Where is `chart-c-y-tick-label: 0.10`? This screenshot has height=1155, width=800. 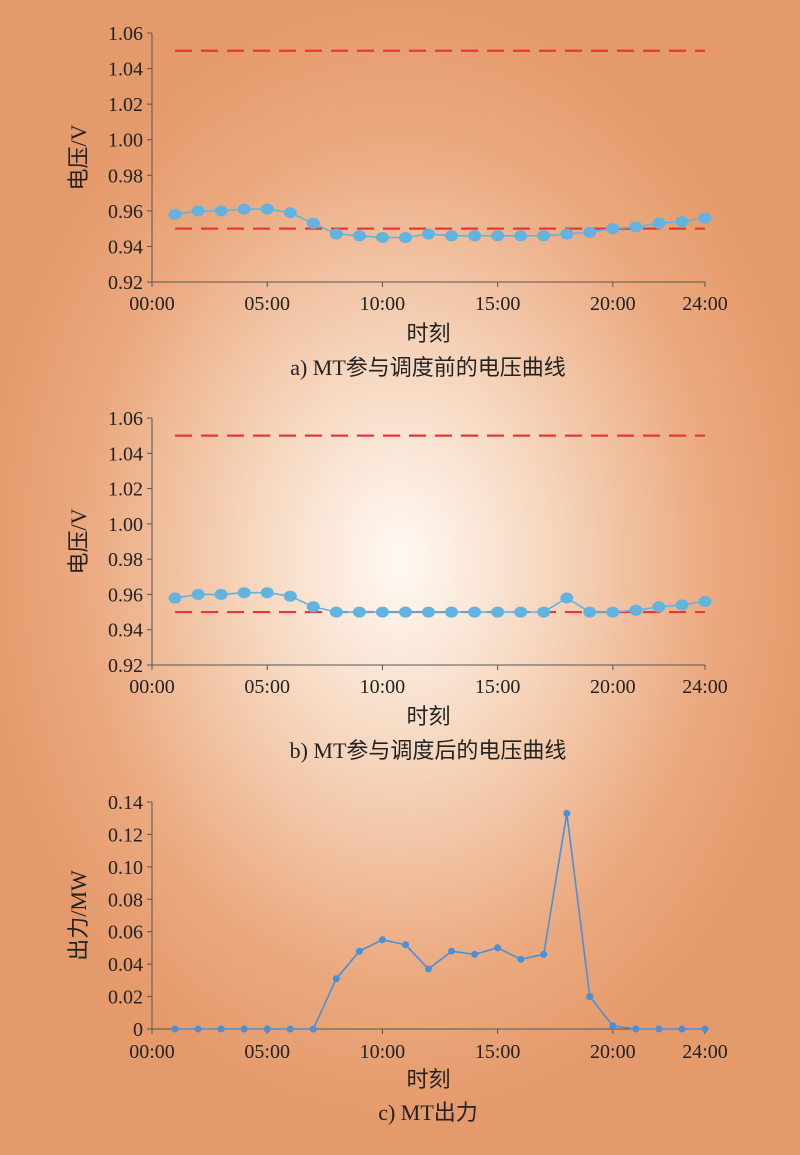
chart-c-y-tick-label: 0.10 is located at coordinates (125, 868).